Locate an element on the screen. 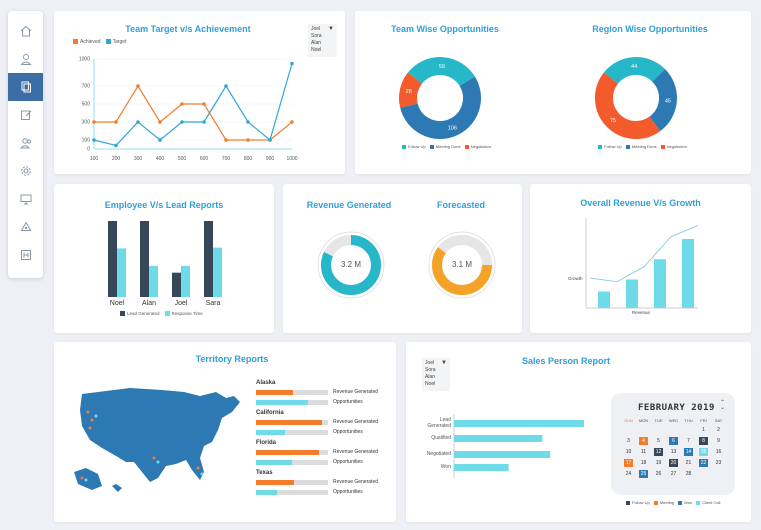 The height and width of the screenshot is (530, 761). calendar-day: 26 is located at coordinates (658, 474).